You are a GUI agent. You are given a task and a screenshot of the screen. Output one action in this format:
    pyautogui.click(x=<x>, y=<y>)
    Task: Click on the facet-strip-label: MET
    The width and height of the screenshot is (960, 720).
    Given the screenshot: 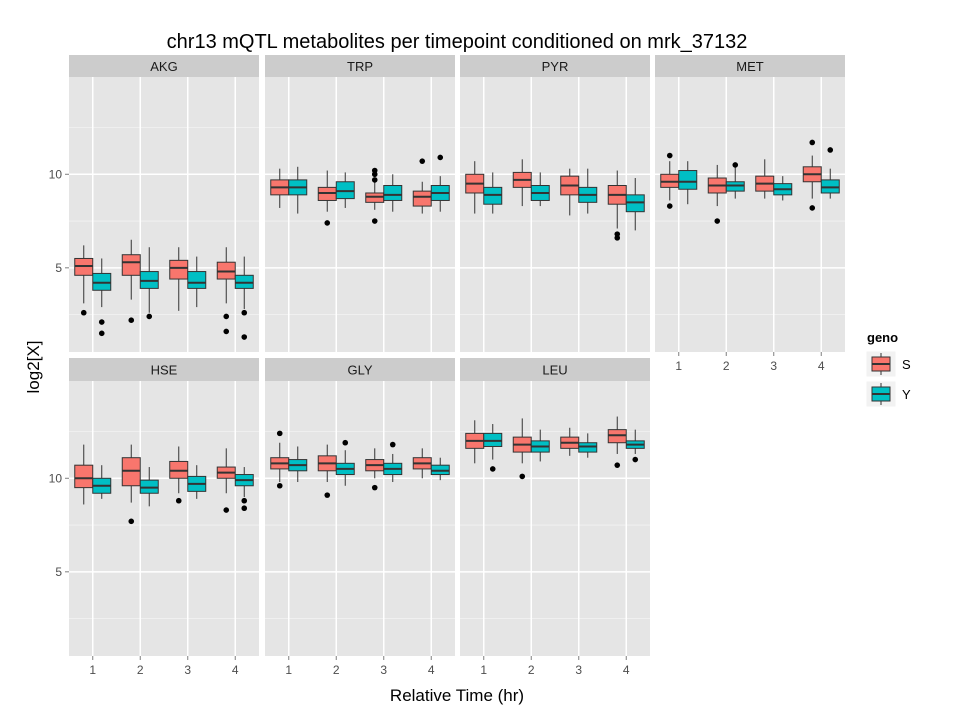 What is the action you would take?
    pyautogui.click(x=750, y=66)
    